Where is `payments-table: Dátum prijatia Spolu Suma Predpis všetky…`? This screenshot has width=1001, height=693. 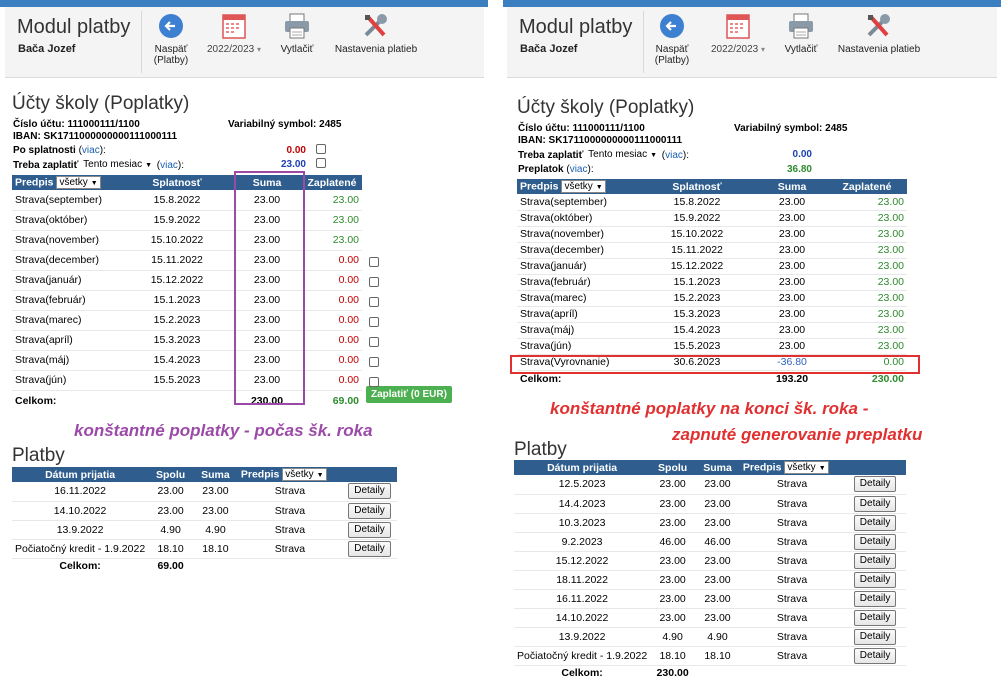 payments-table: Dátum prijatia Spolu Suma Predpis všetky… is located at coordinates (710, 570).